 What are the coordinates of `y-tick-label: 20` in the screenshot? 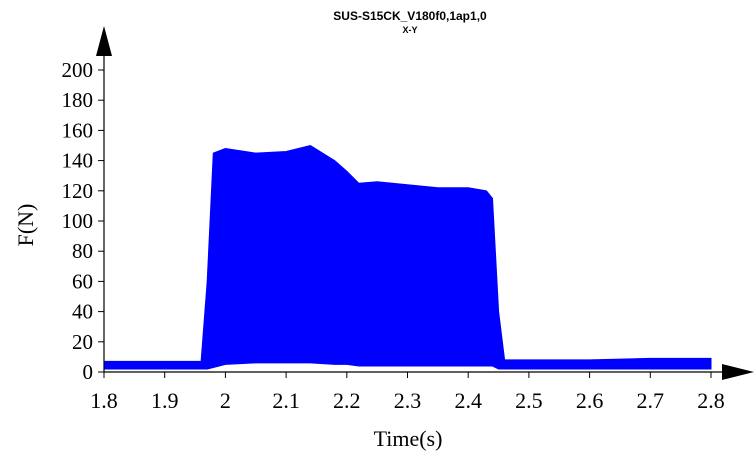 It's located at (82, 342).